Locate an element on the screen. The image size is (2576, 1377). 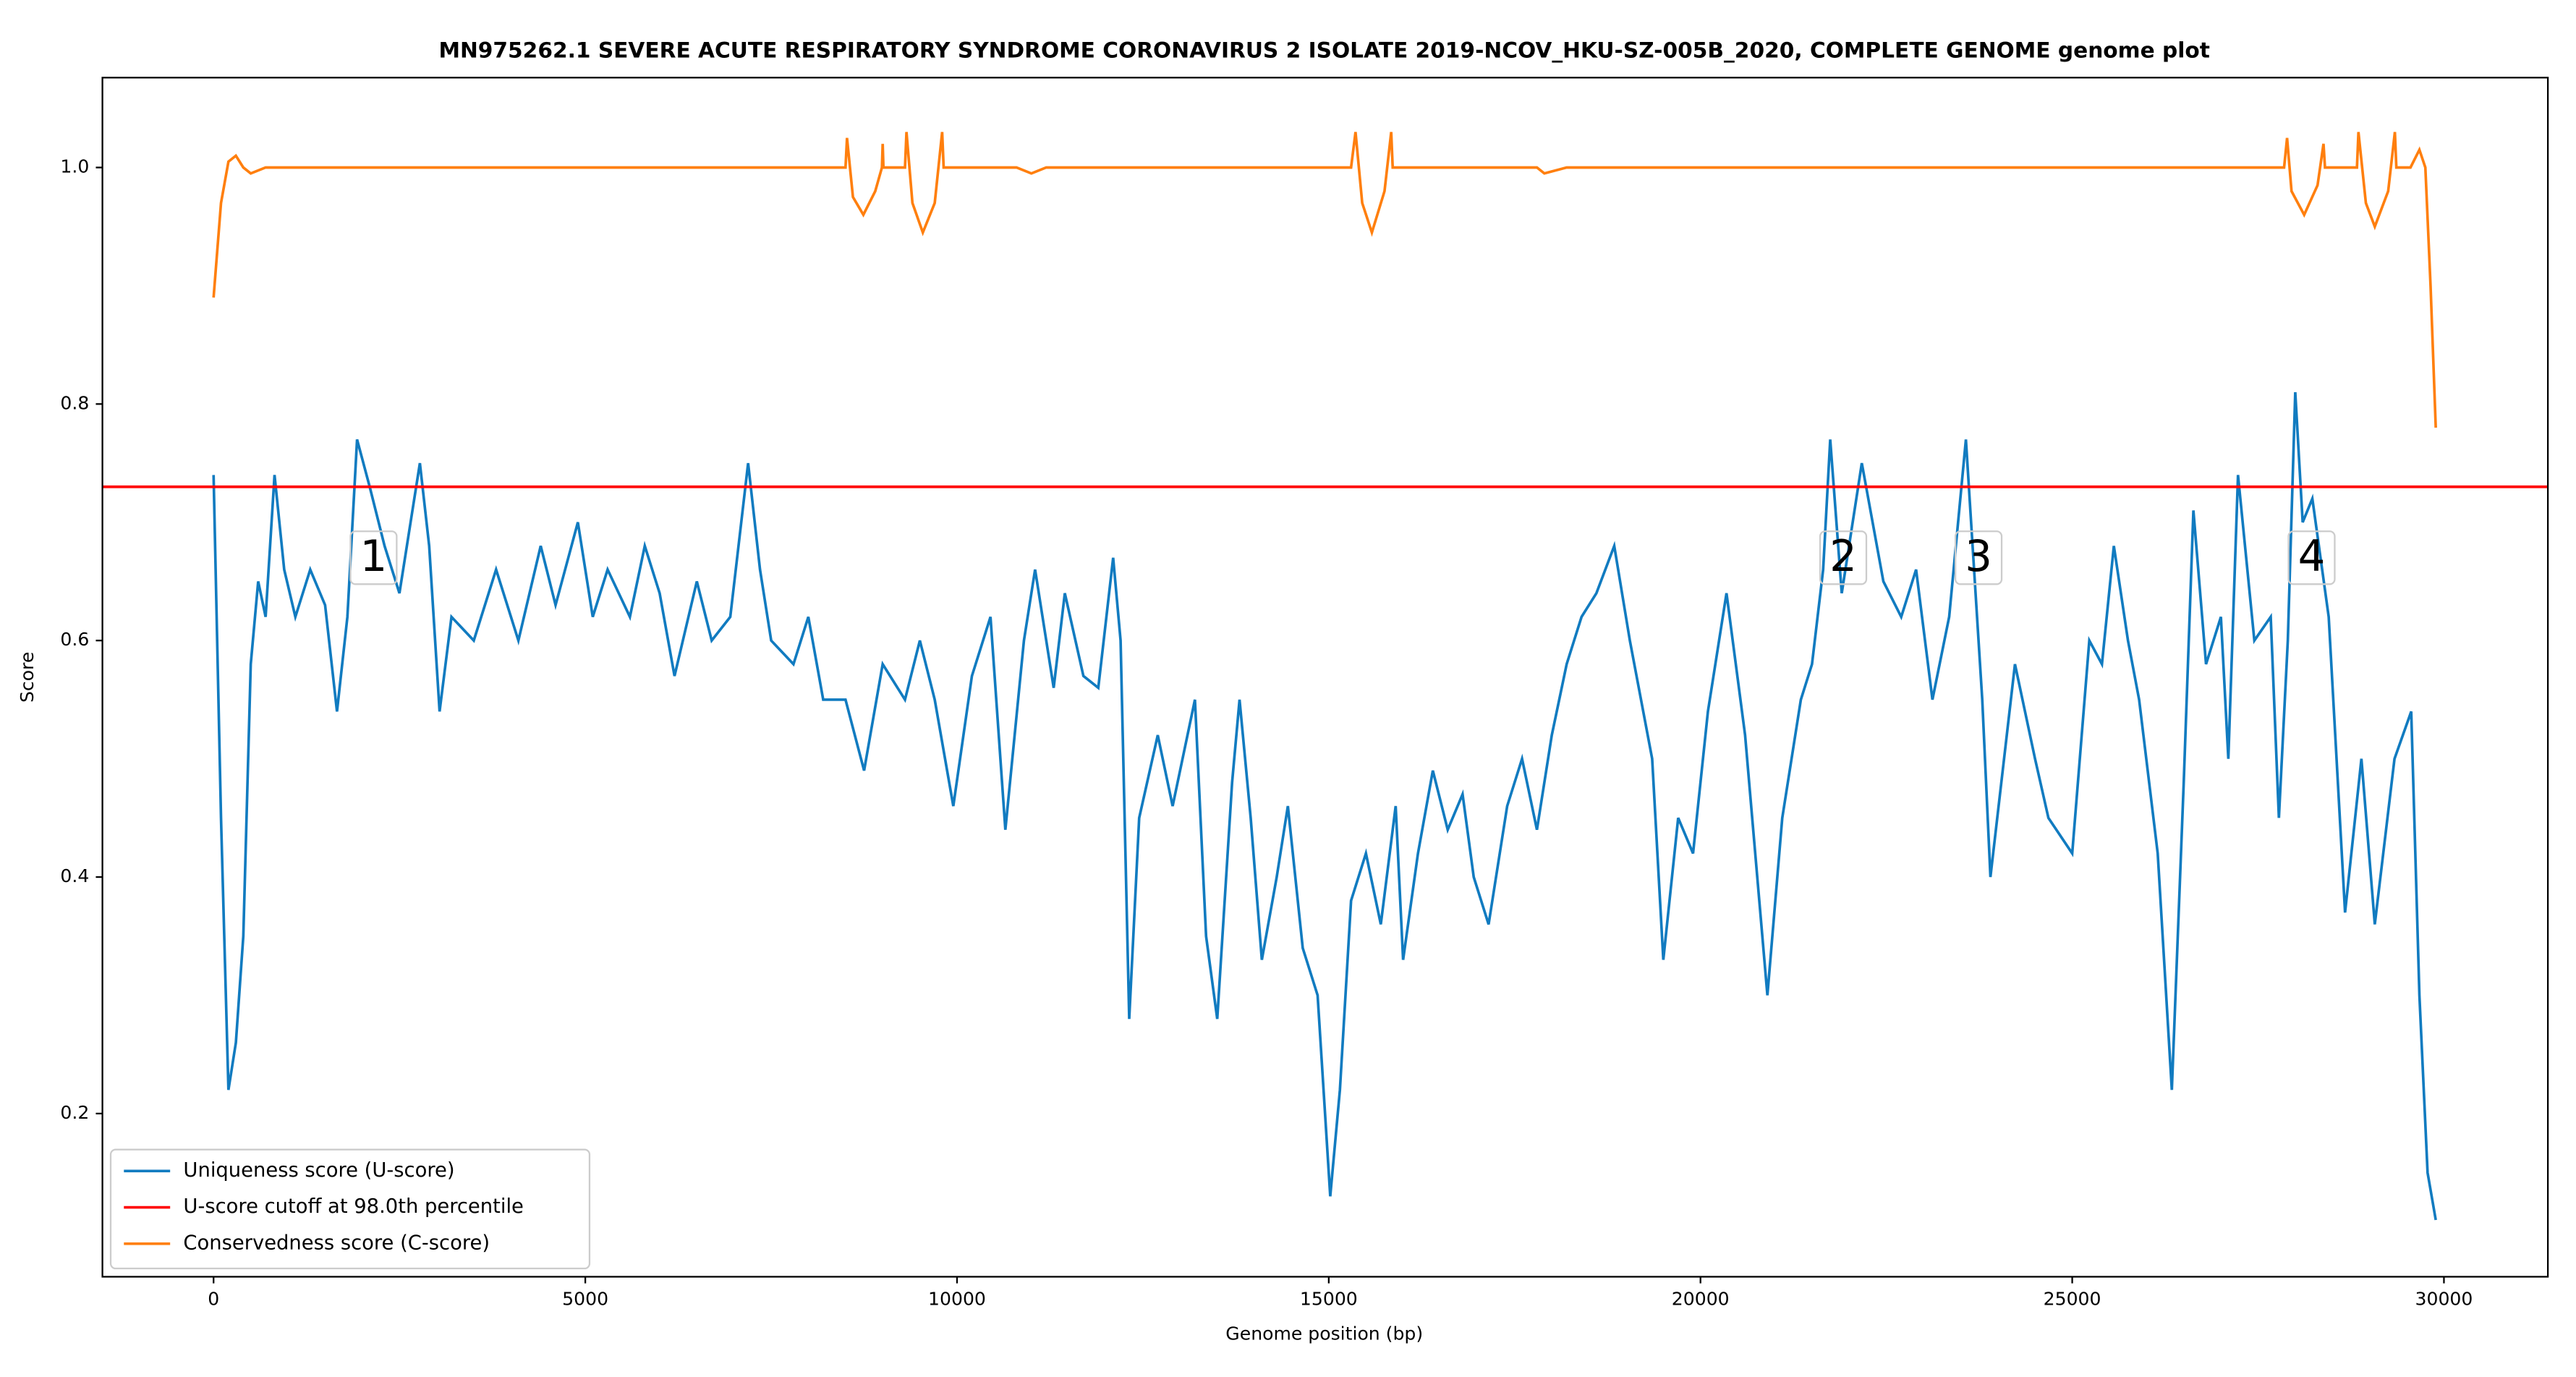
annotation: 4 is located at coordinates (2312, 556).